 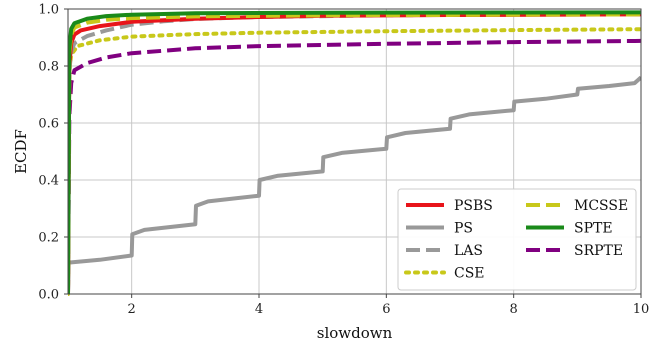 What do you see at coordinates (463, 229) in the screenshot?
I see `legend-label-ps: PS` at bounding box center [463, 229].